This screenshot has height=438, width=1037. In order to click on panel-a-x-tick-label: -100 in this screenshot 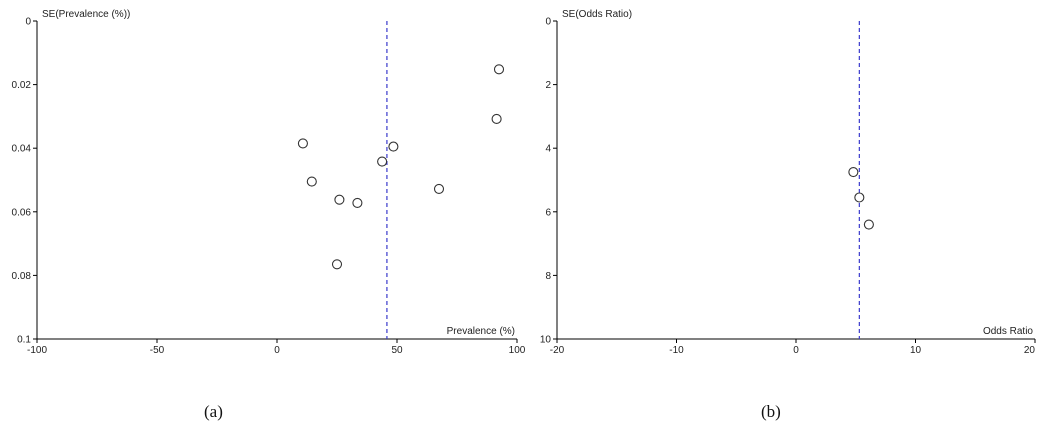, I will do `click(37, 350)`.